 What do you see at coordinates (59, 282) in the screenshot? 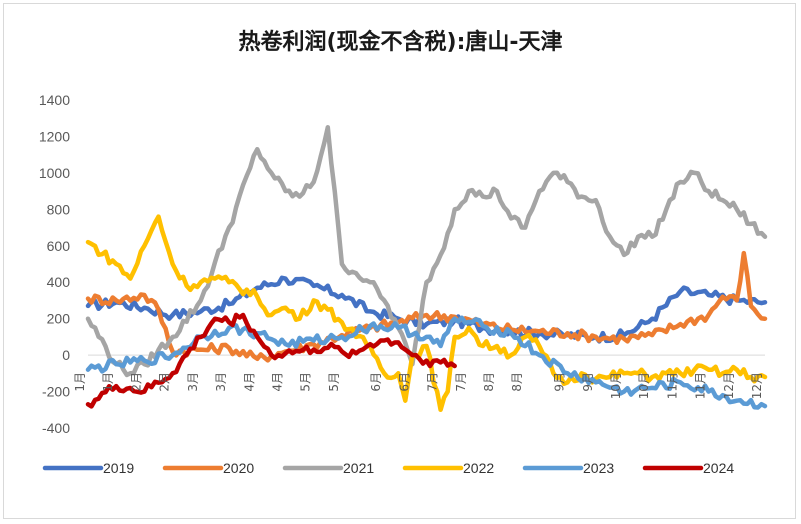
I see `y-tick-label: 400` at bounding box center [59, 282].